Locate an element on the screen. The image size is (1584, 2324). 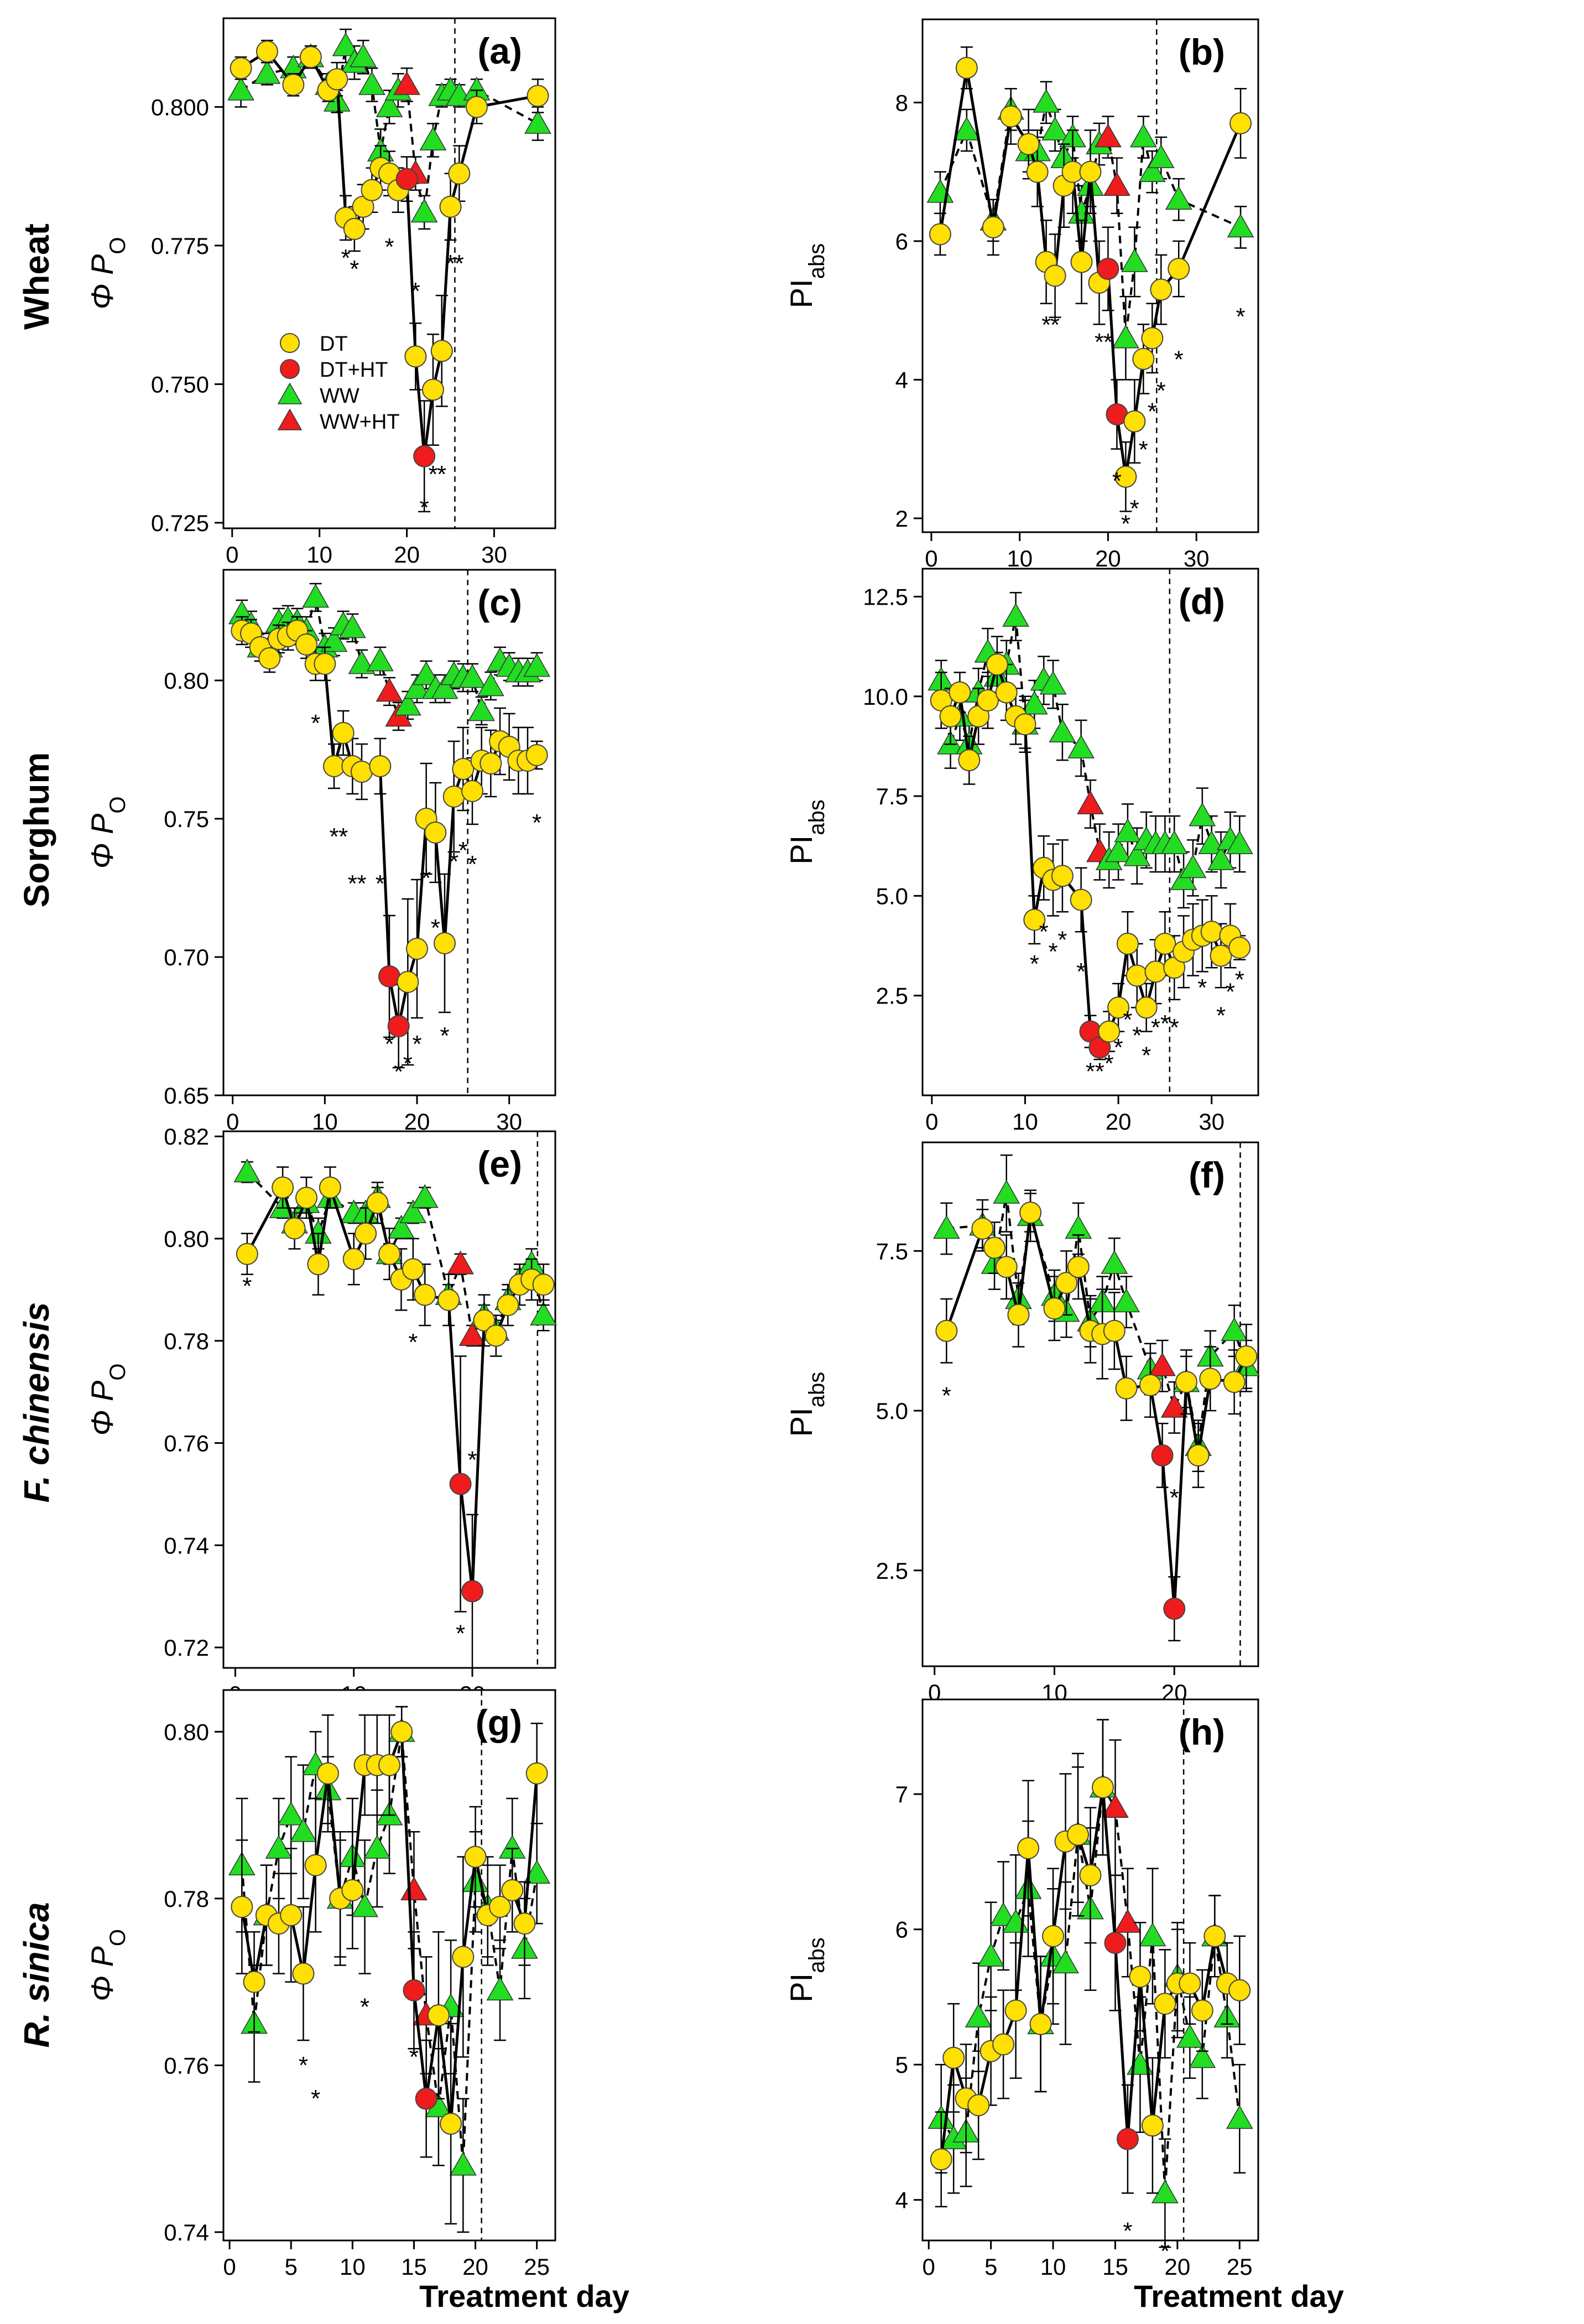
panel-label: (d) is located at coordinates (1202, 601).